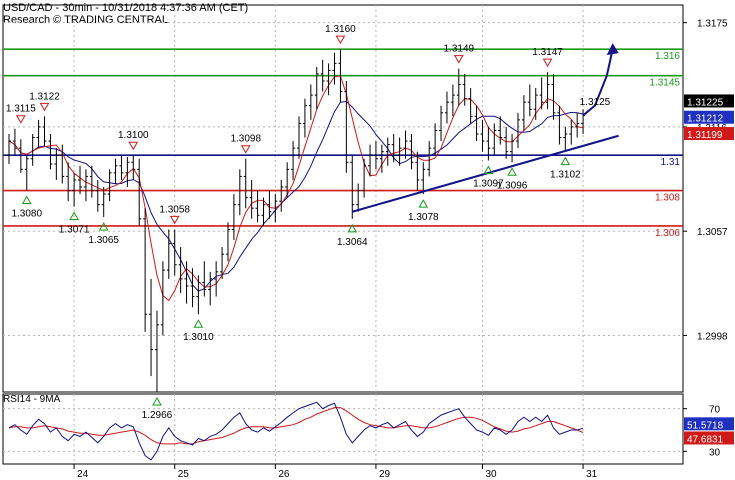 The image size is (735, 480). I want to click on rsi-line, so click(296, 431).